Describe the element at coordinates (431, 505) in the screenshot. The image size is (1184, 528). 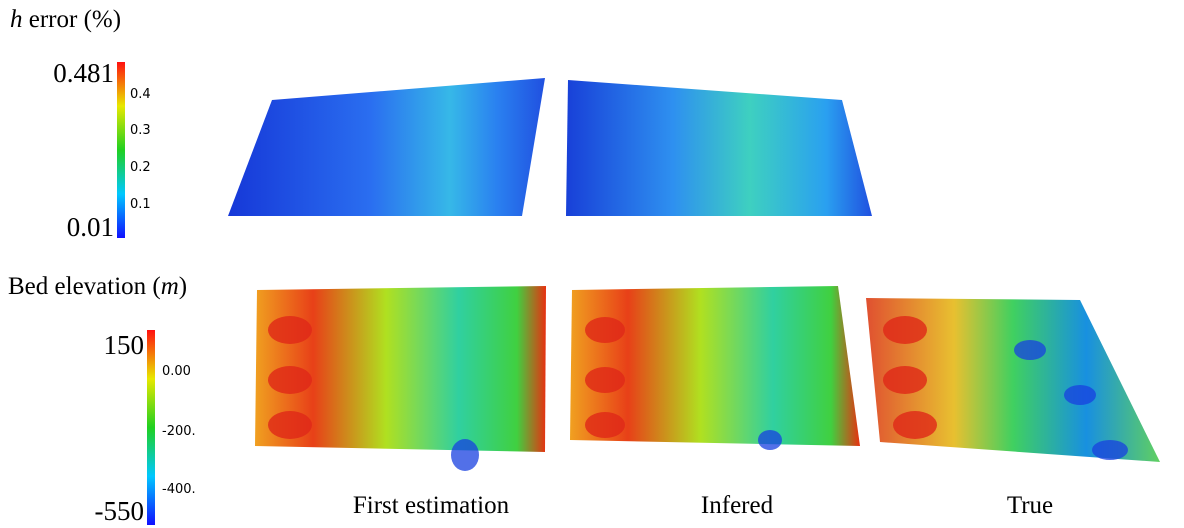
I see `caption: First estimation` at that location.